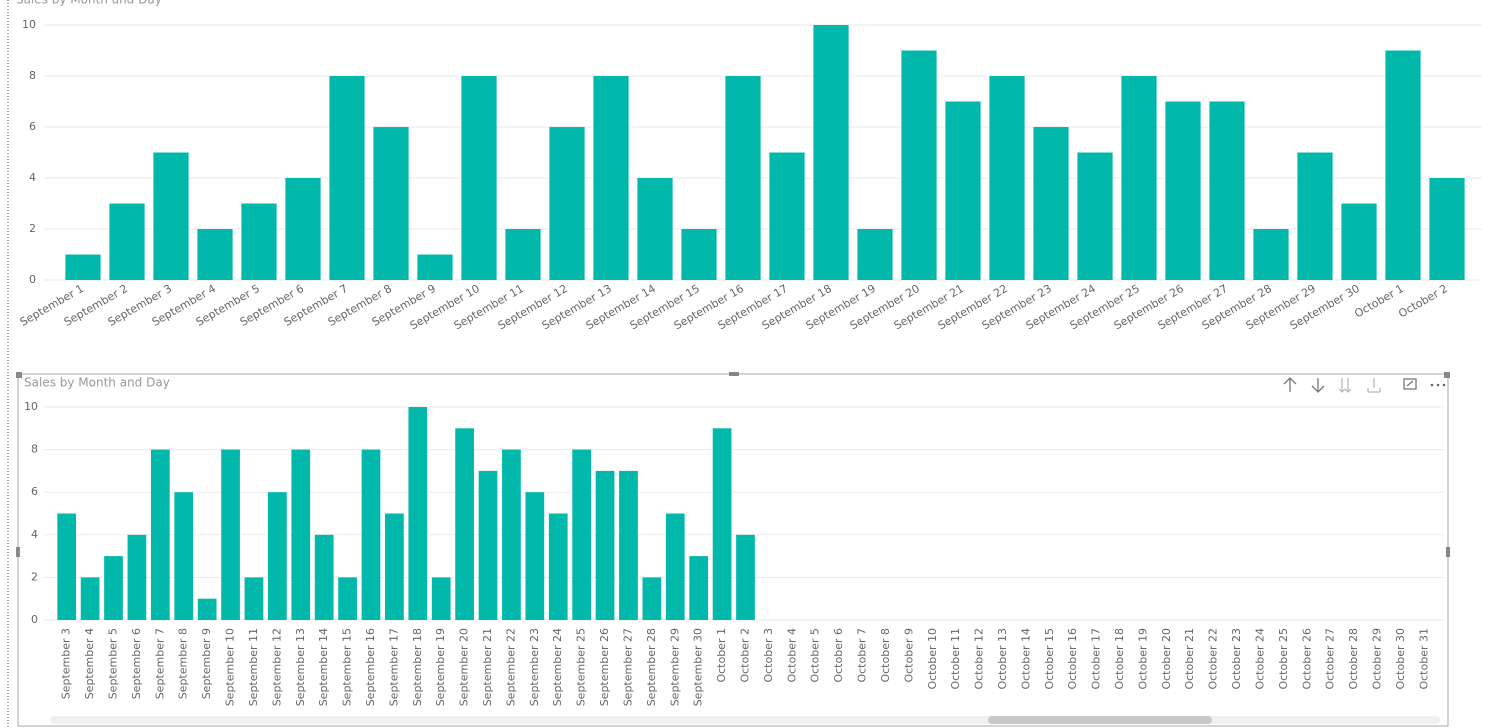 This screenshot has height=728, width=1488. Describe the element at coordinates (276, 667) in the screenshot. I see `x-tick-label: September 12` at that location.